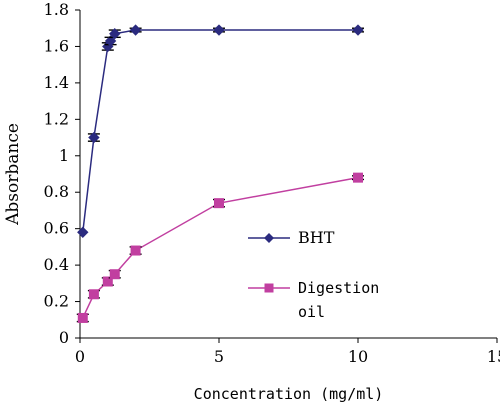 Image resolution: width=500 pixels, height=406 pixels. I want to click on y-tick-label: 1, so click(64, 155).